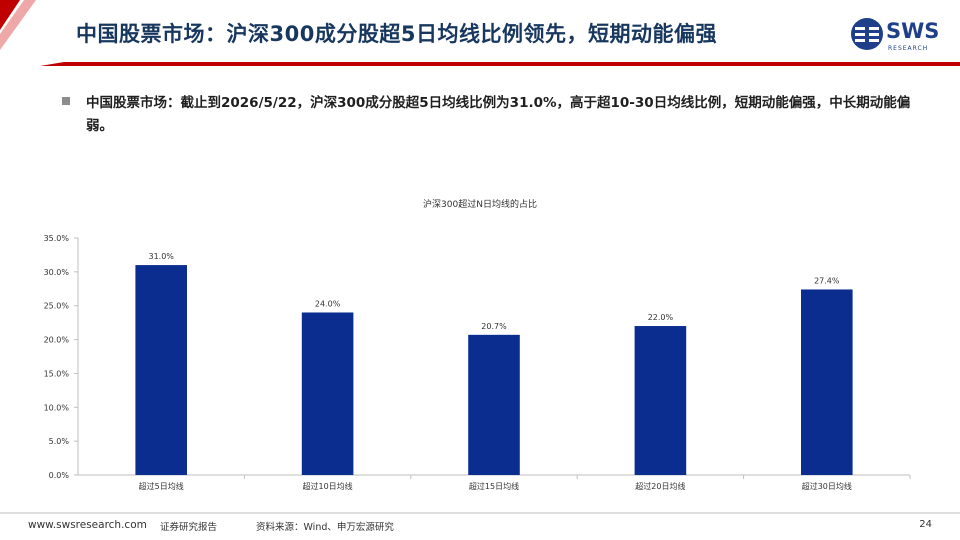 This screenshot has height=540, width=960. Describe the element at coordinates (328, 303) in the screenshot. I see `data-label: 24.0%` at that location.